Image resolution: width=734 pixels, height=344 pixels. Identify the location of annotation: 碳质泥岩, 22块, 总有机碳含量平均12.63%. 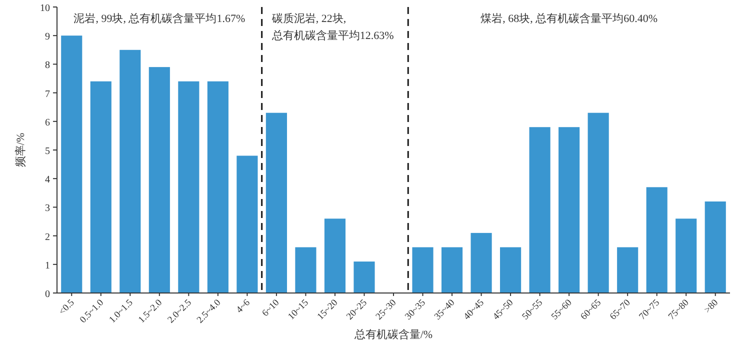
(332, 27).